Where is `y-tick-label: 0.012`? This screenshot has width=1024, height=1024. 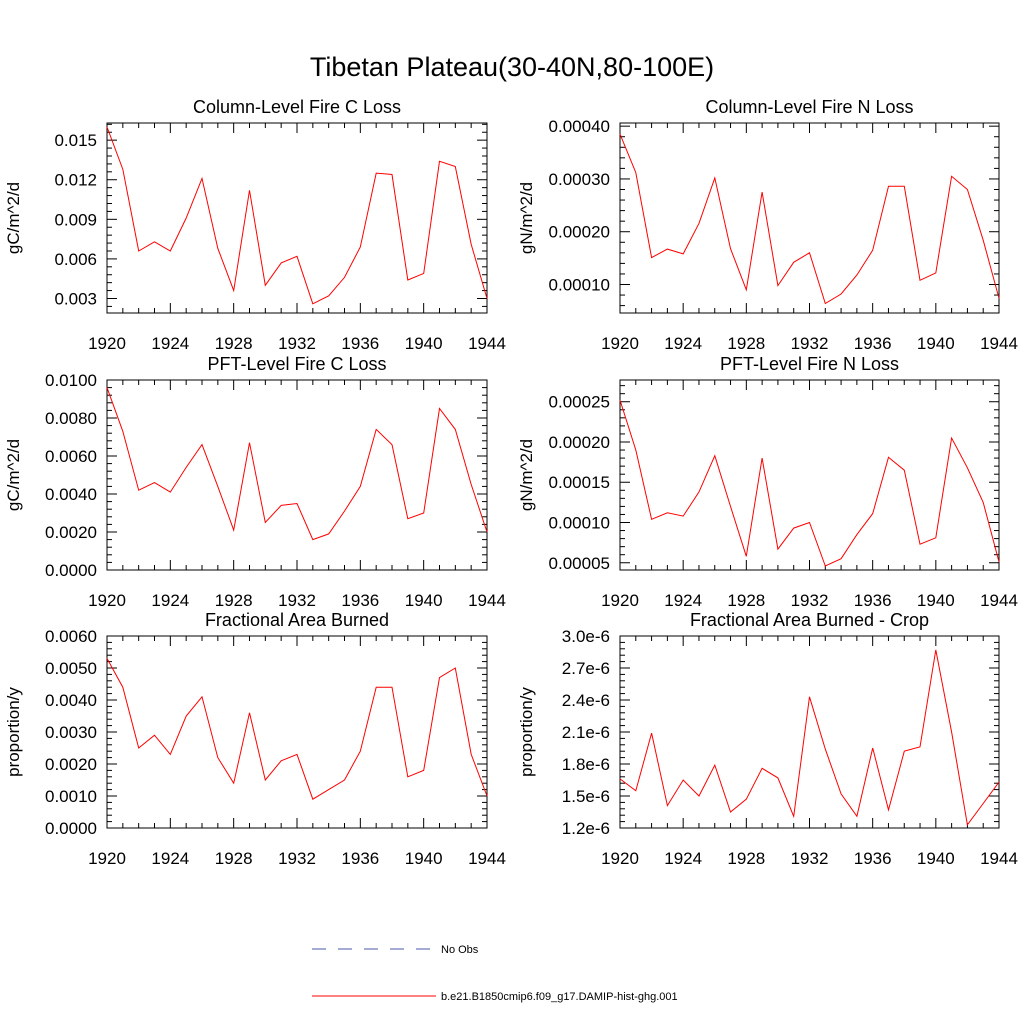 y-tick-label: 0.012 is located at coordinates (75, 180).